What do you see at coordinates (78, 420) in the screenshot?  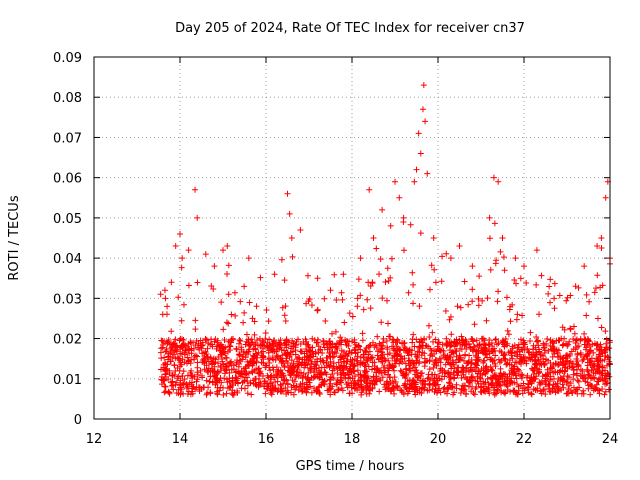 I see `y-tick-label: 0` at bounding box center [78, 420].